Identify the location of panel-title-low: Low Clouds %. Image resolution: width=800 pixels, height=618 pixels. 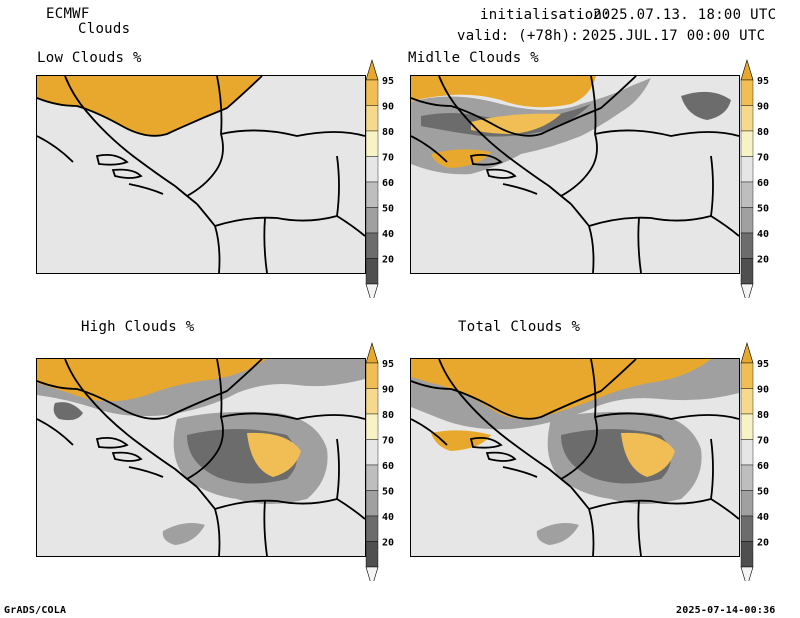
(89, 58).